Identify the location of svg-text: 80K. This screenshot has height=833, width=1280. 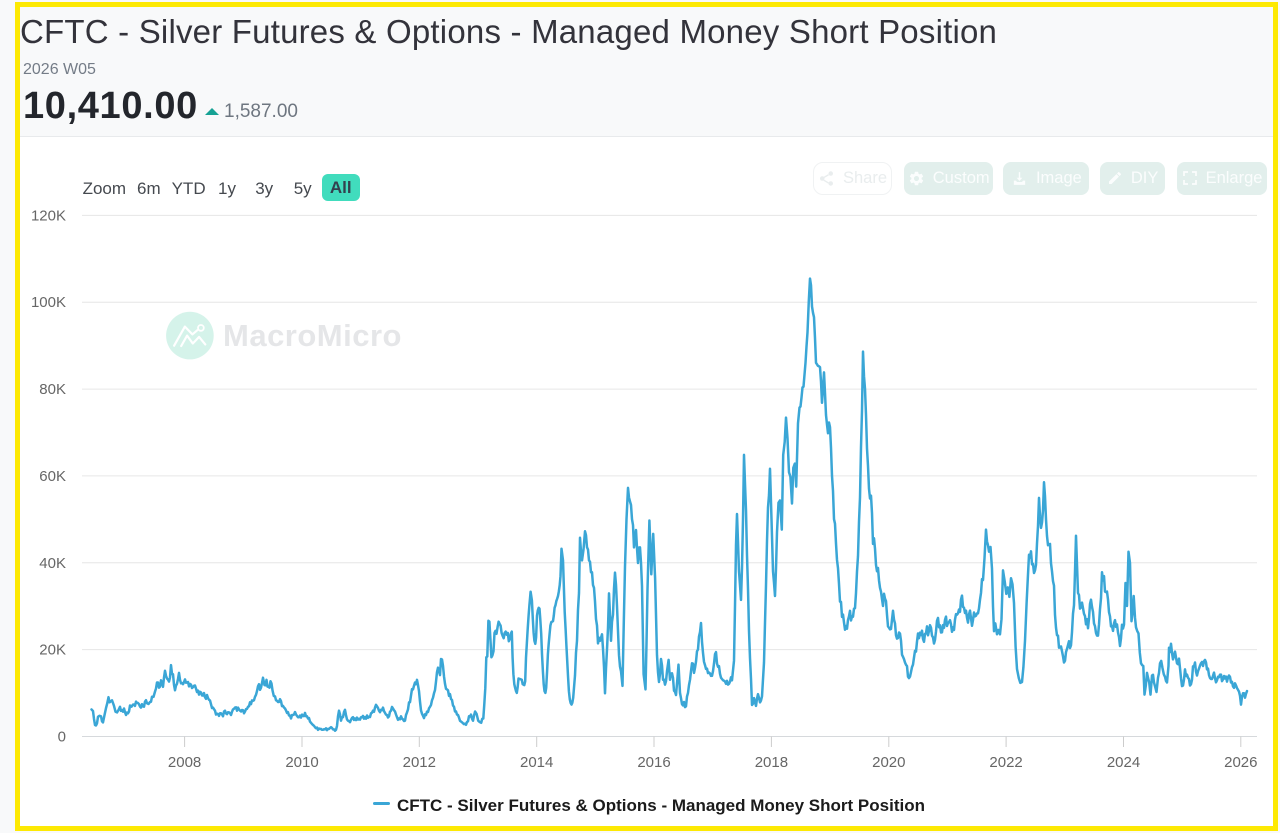
(52, 389).